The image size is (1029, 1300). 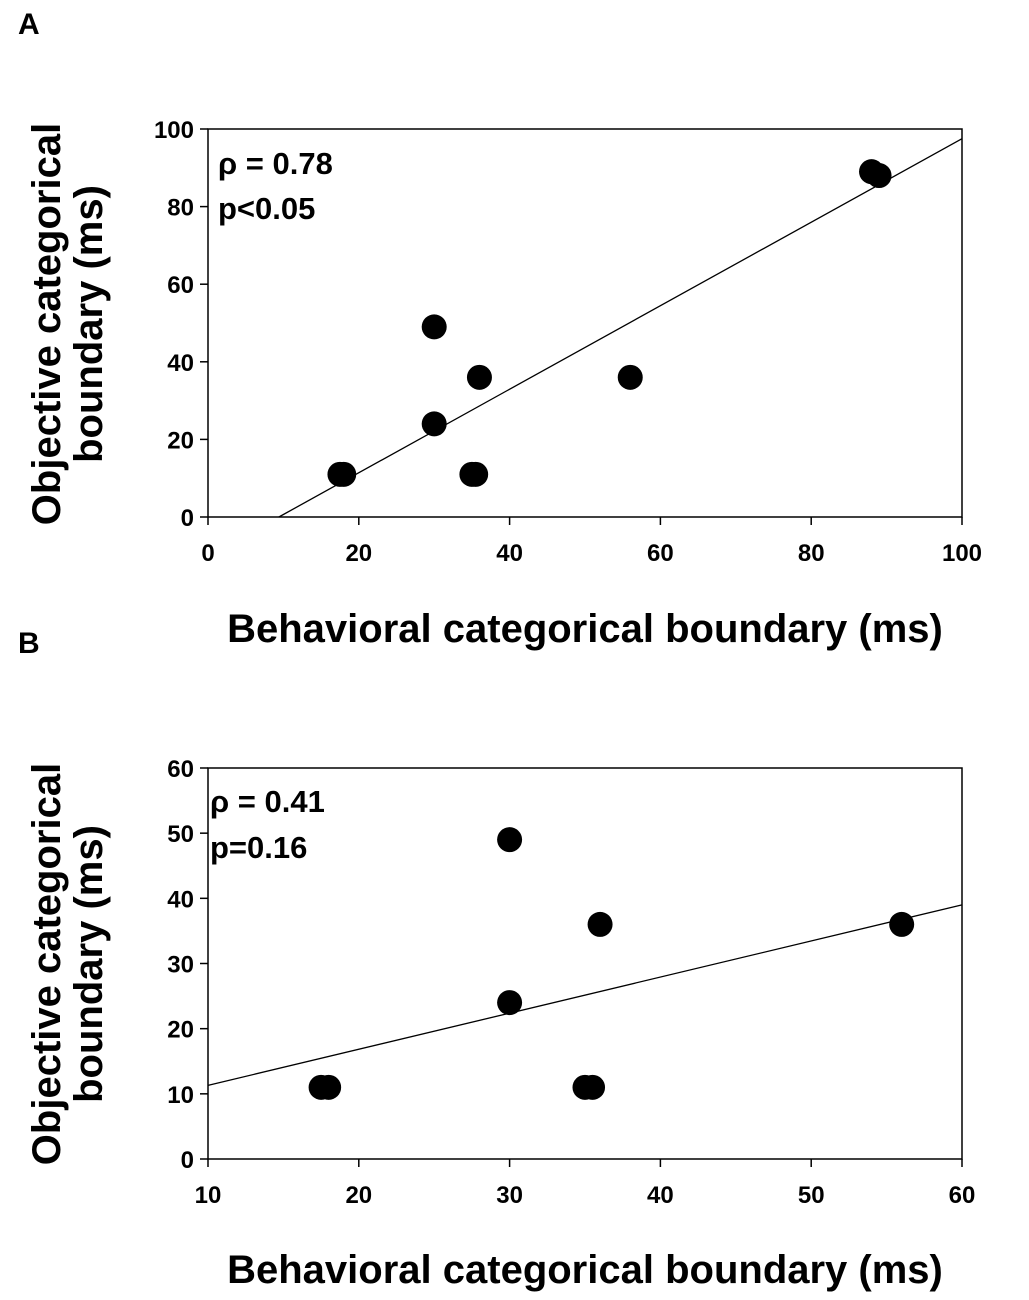 I want to click on x-tick-label: 50, so click(x=811, y=1195).